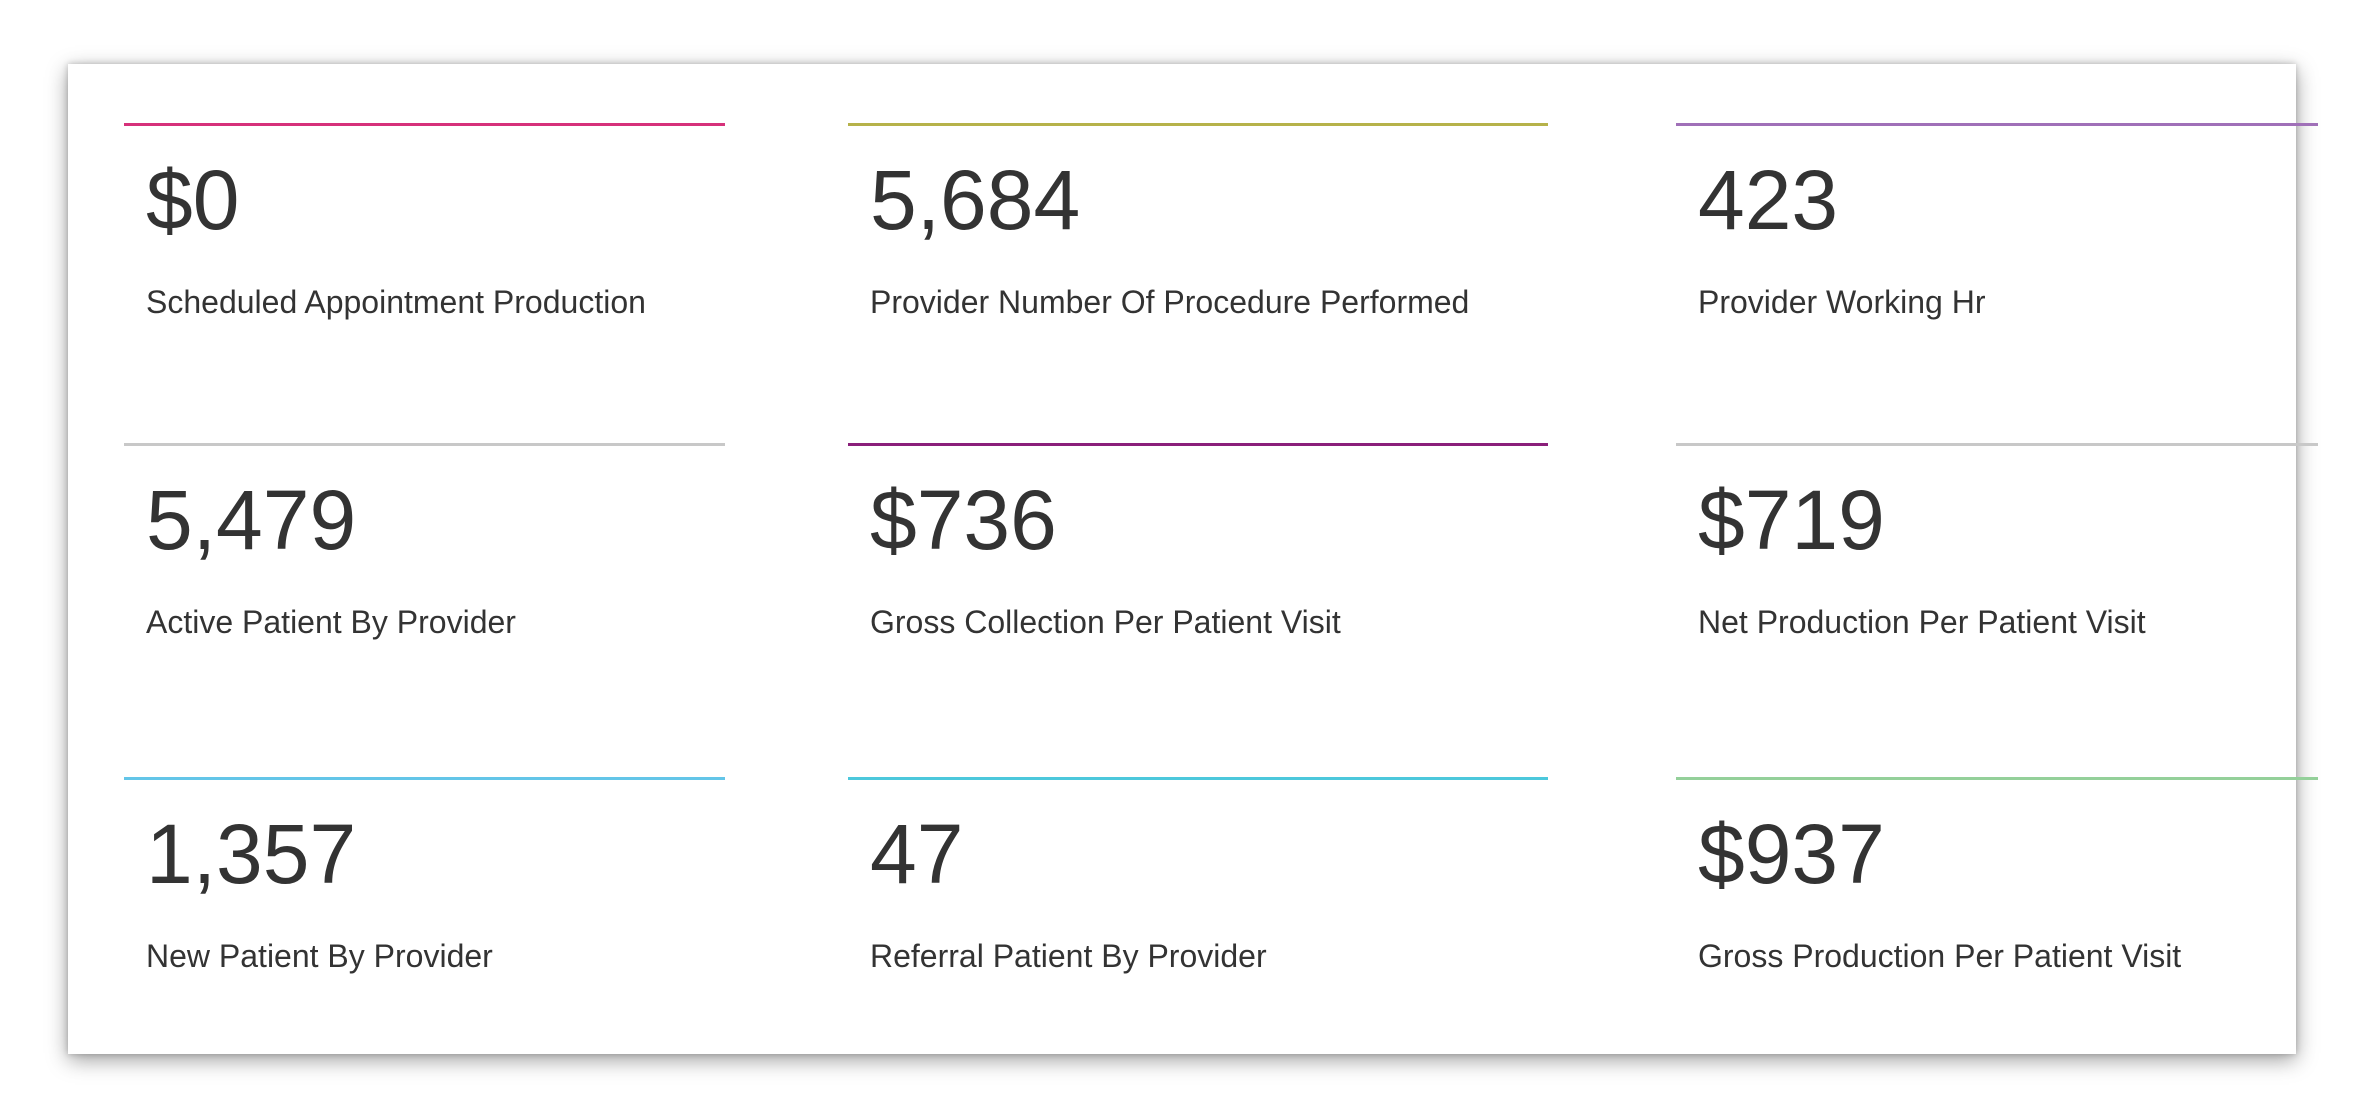 The image size is (2360, 1120). Describe the element at coordinates (1768, 200) in the screenshot. I see `kpi-value: 423` at that location.